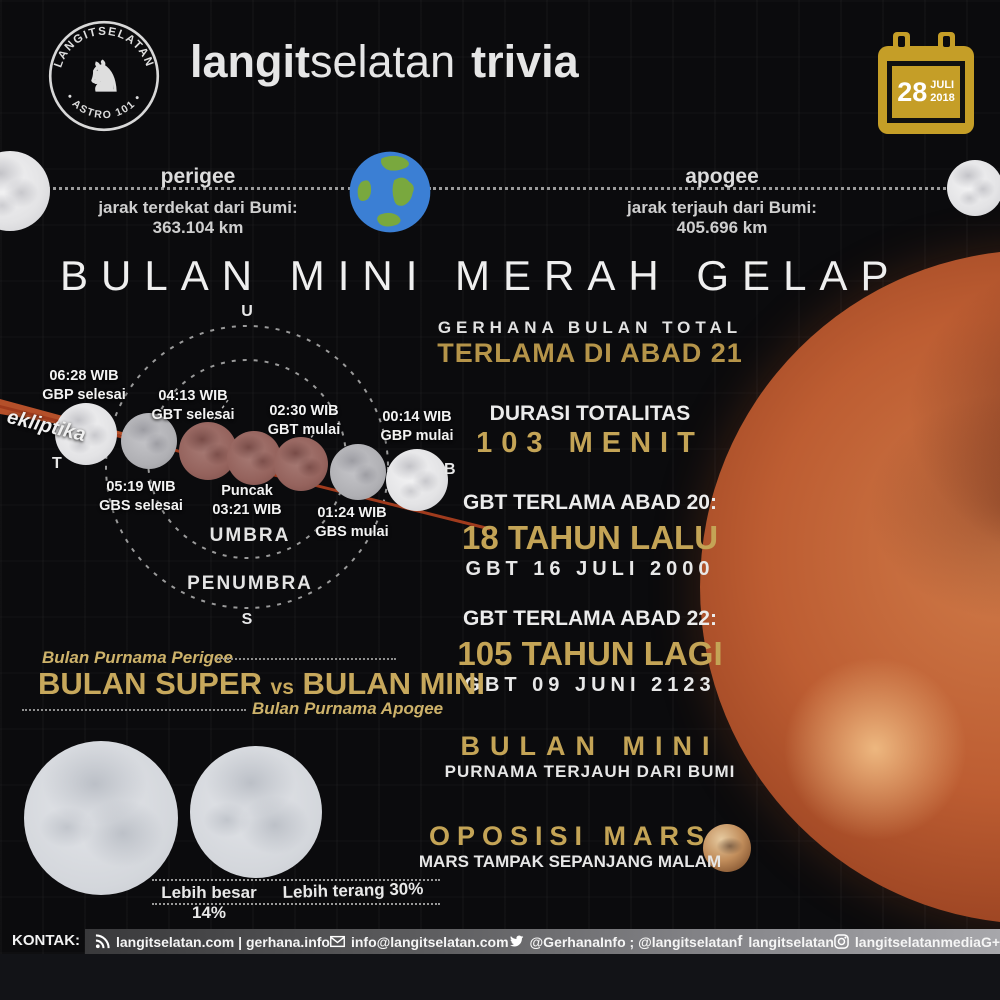 This screenshot has height=1000, width=1000. Describe the element at coordinates (912, 91) in the screenshot. I see `calendar-day: 28` at that location.